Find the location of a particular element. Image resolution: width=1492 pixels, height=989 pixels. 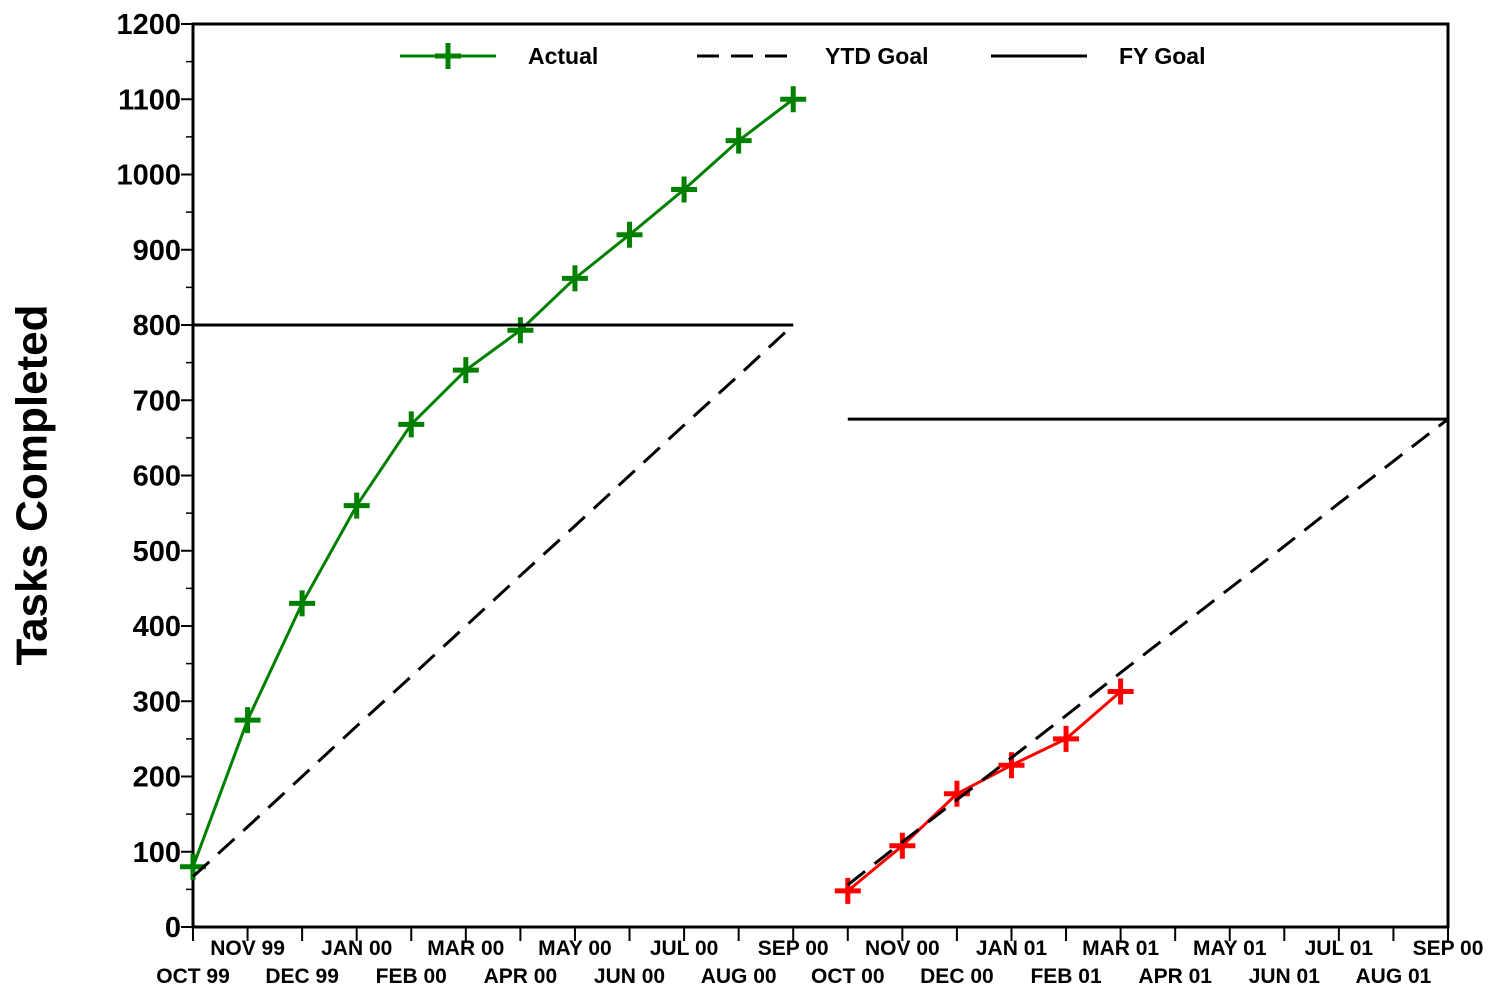

x-tick-label: DEC 00 is located at coordinates (957, 976).